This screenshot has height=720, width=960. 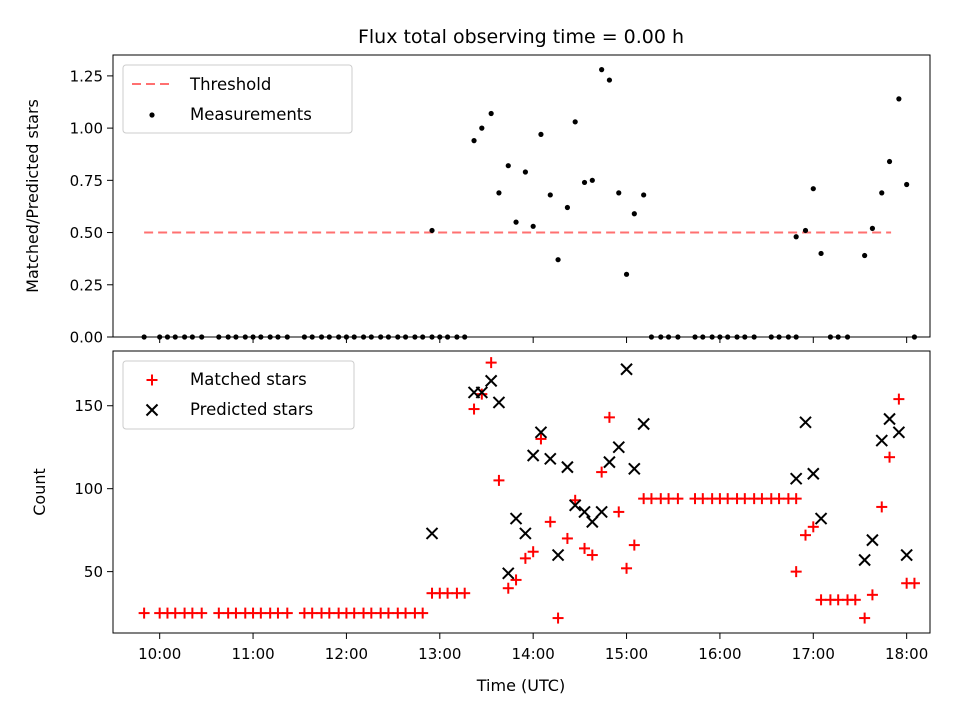 I want to click on x-axis-label: Time (UTC), so click(x=520, y=685).